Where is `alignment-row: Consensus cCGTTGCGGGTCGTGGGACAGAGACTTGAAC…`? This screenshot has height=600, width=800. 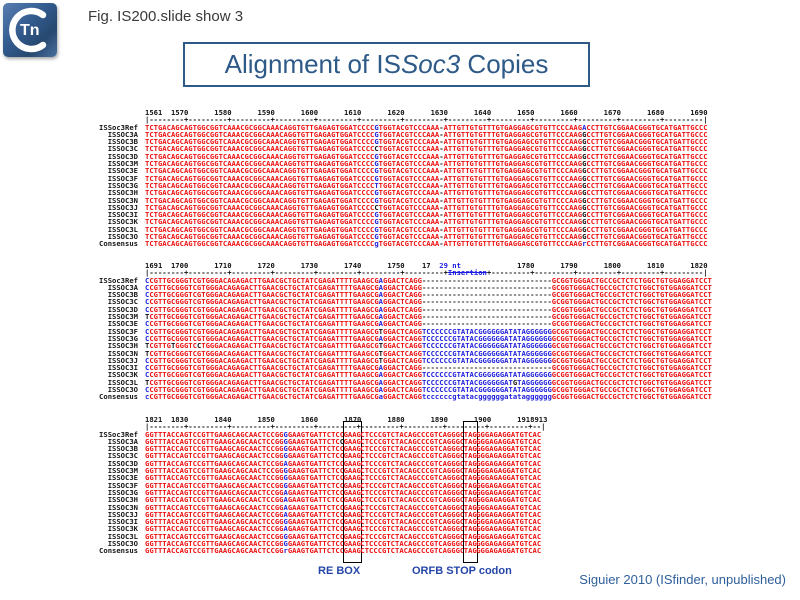 alignment-row: Consensus cCGTTGCGGGTCGTGGGACAGAGACTTGAAC… is located at coordinates (356, 397).